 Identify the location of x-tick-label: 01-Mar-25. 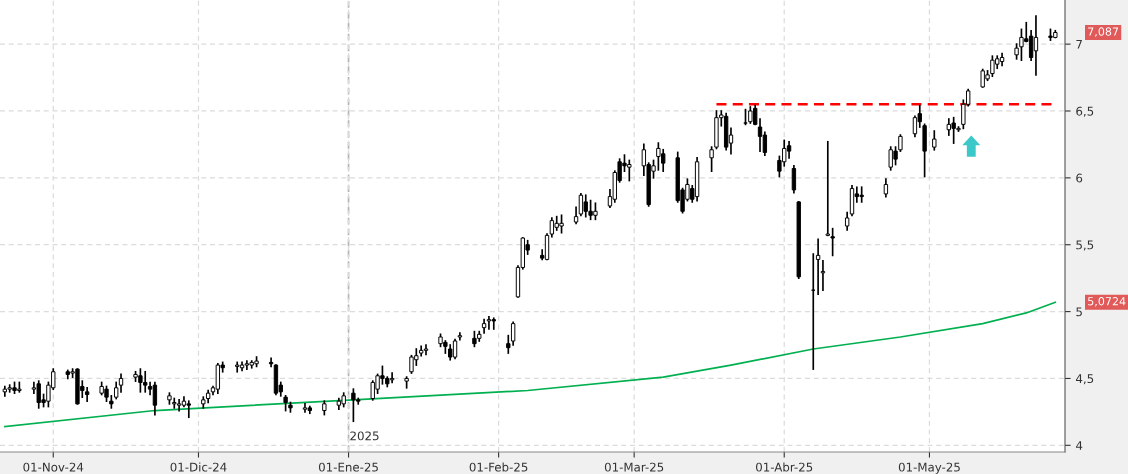
(634, 467).